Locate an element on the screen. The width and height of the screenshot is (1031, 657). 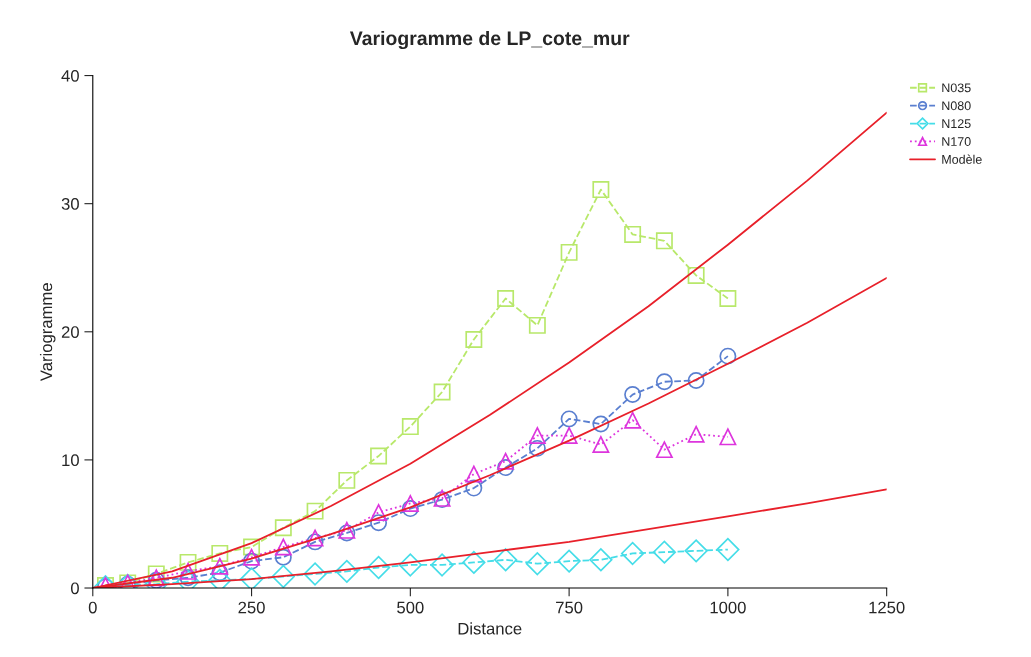
y-tick-label: 0 is located at coordinates (74, 588).